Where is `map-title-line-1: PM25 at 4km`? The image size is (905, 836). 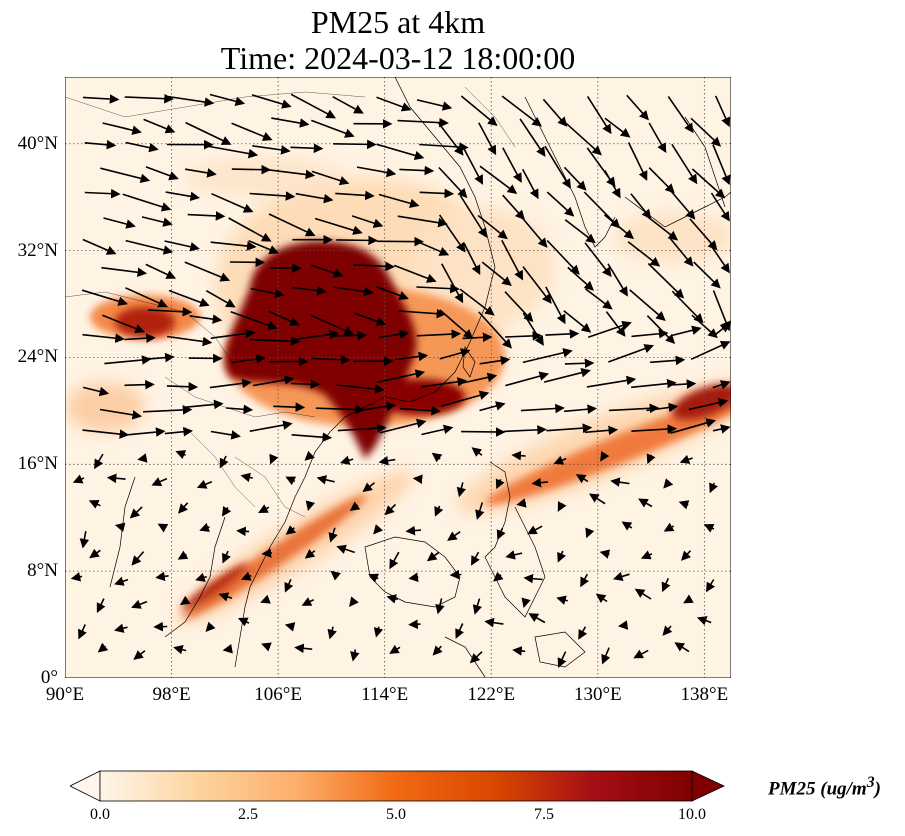 map-title-line-1: PM25 at 4km is located at coordinates (398, 22).